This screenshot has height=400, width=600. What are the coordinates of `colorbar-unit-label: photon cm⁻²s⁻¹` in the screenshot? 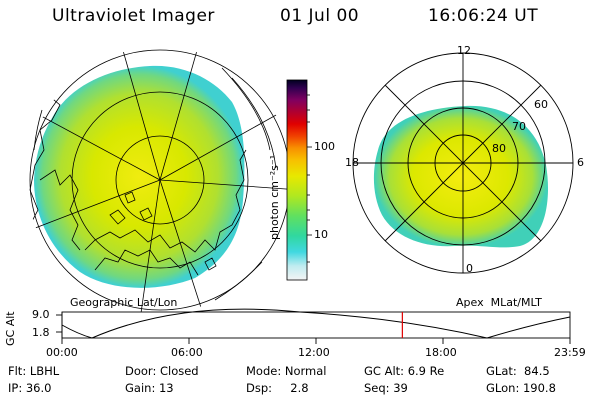 It's located at (274, 197).